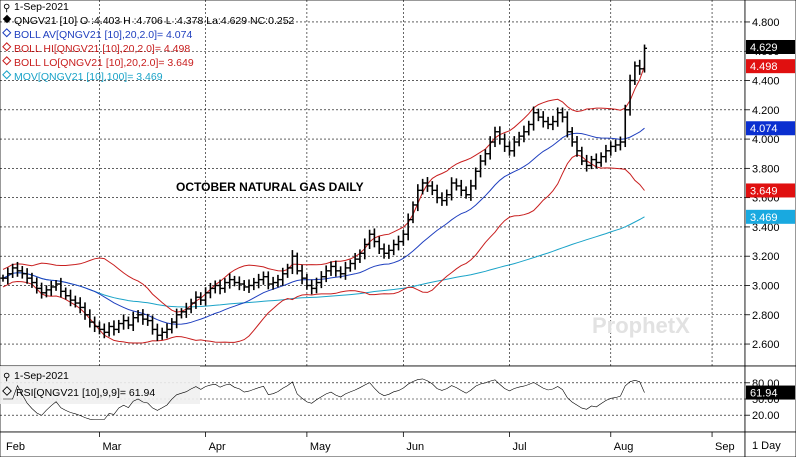  What do you see at coordinates (766, 169) in the screenshot?
I see `price-tick-label: 3.800` at bounding box center [766, 169].